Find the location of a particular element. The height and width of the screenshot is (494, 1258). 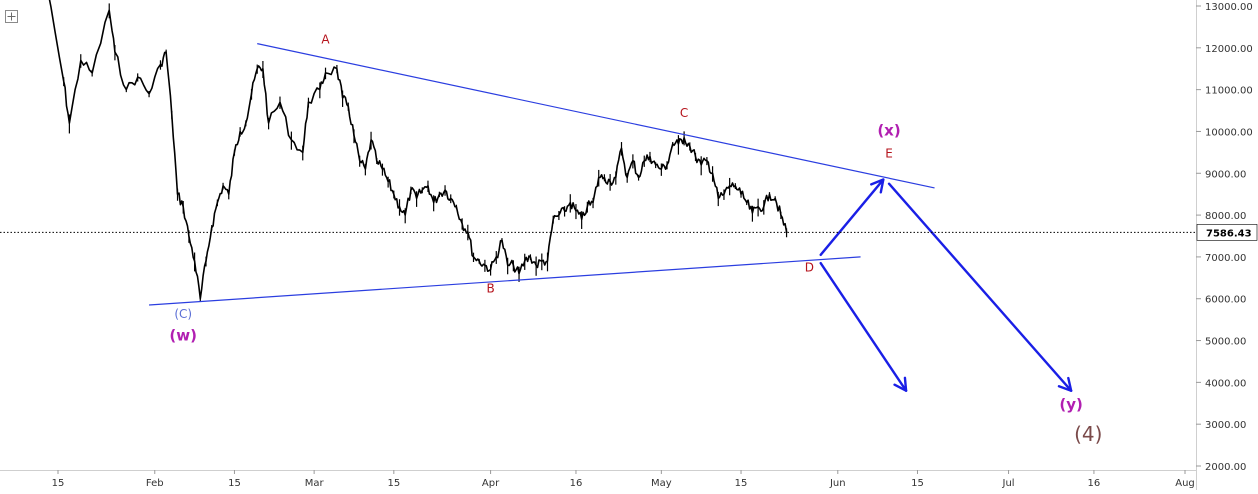

arrow-down-from-D is located at coordinates (863, 326).